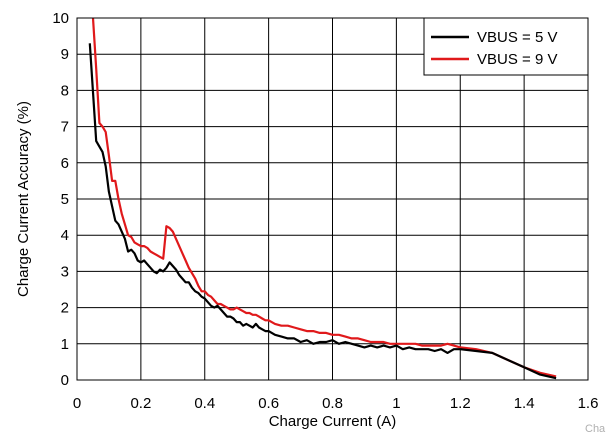  I want to click on x-tick-label: 1, so click(396, 403).